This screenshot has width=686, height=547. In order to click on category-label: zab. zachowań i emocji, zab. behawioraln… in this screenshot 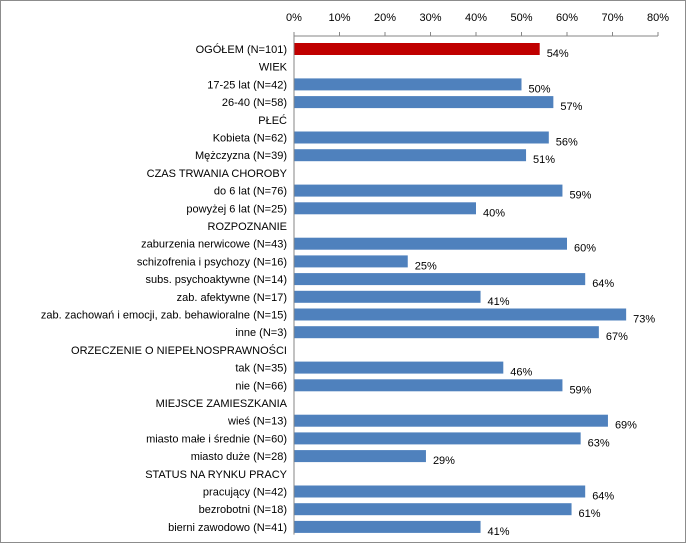, I will do `click(164, 316)`.